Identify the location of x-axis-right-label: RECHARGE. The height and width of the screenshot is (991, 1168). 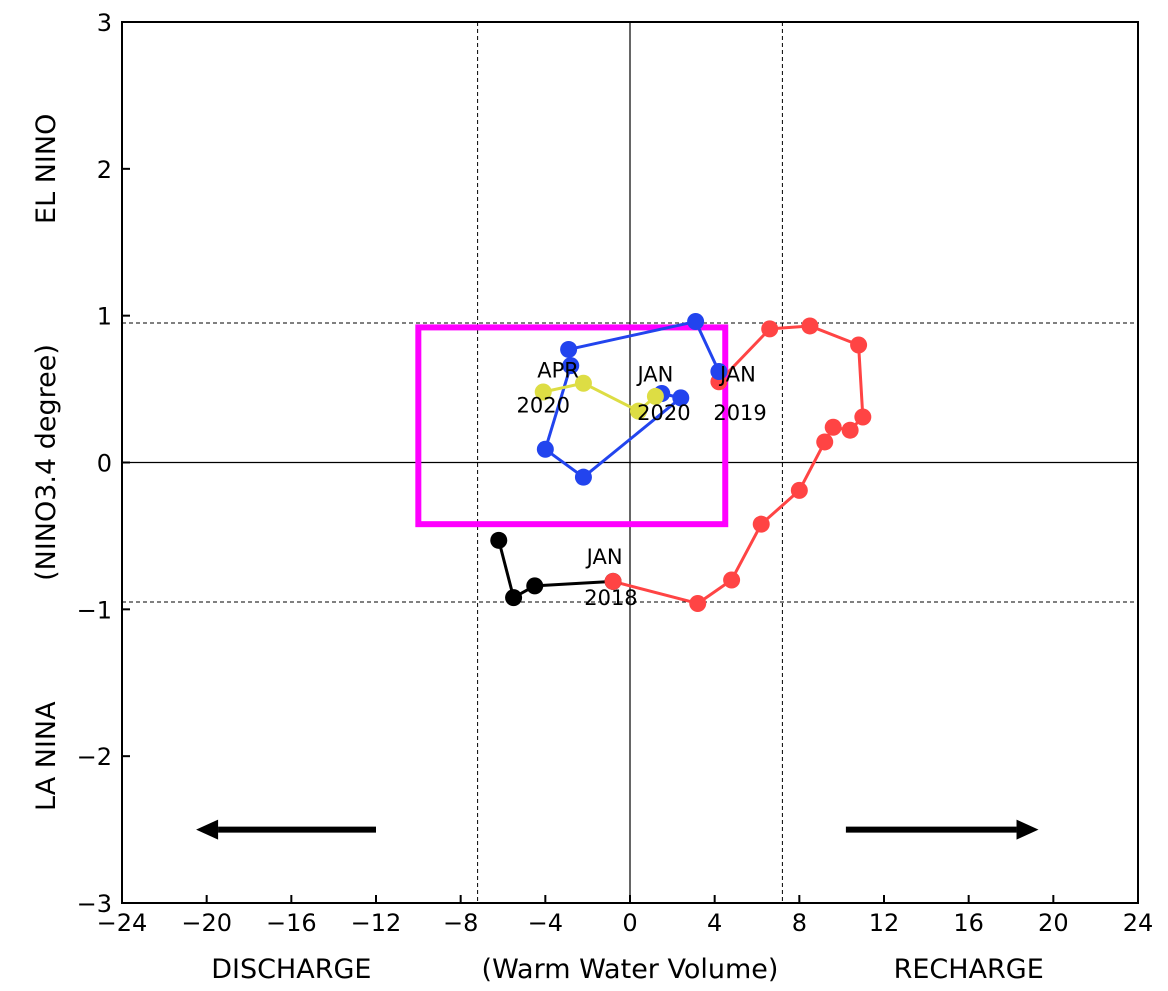
(969, 969).